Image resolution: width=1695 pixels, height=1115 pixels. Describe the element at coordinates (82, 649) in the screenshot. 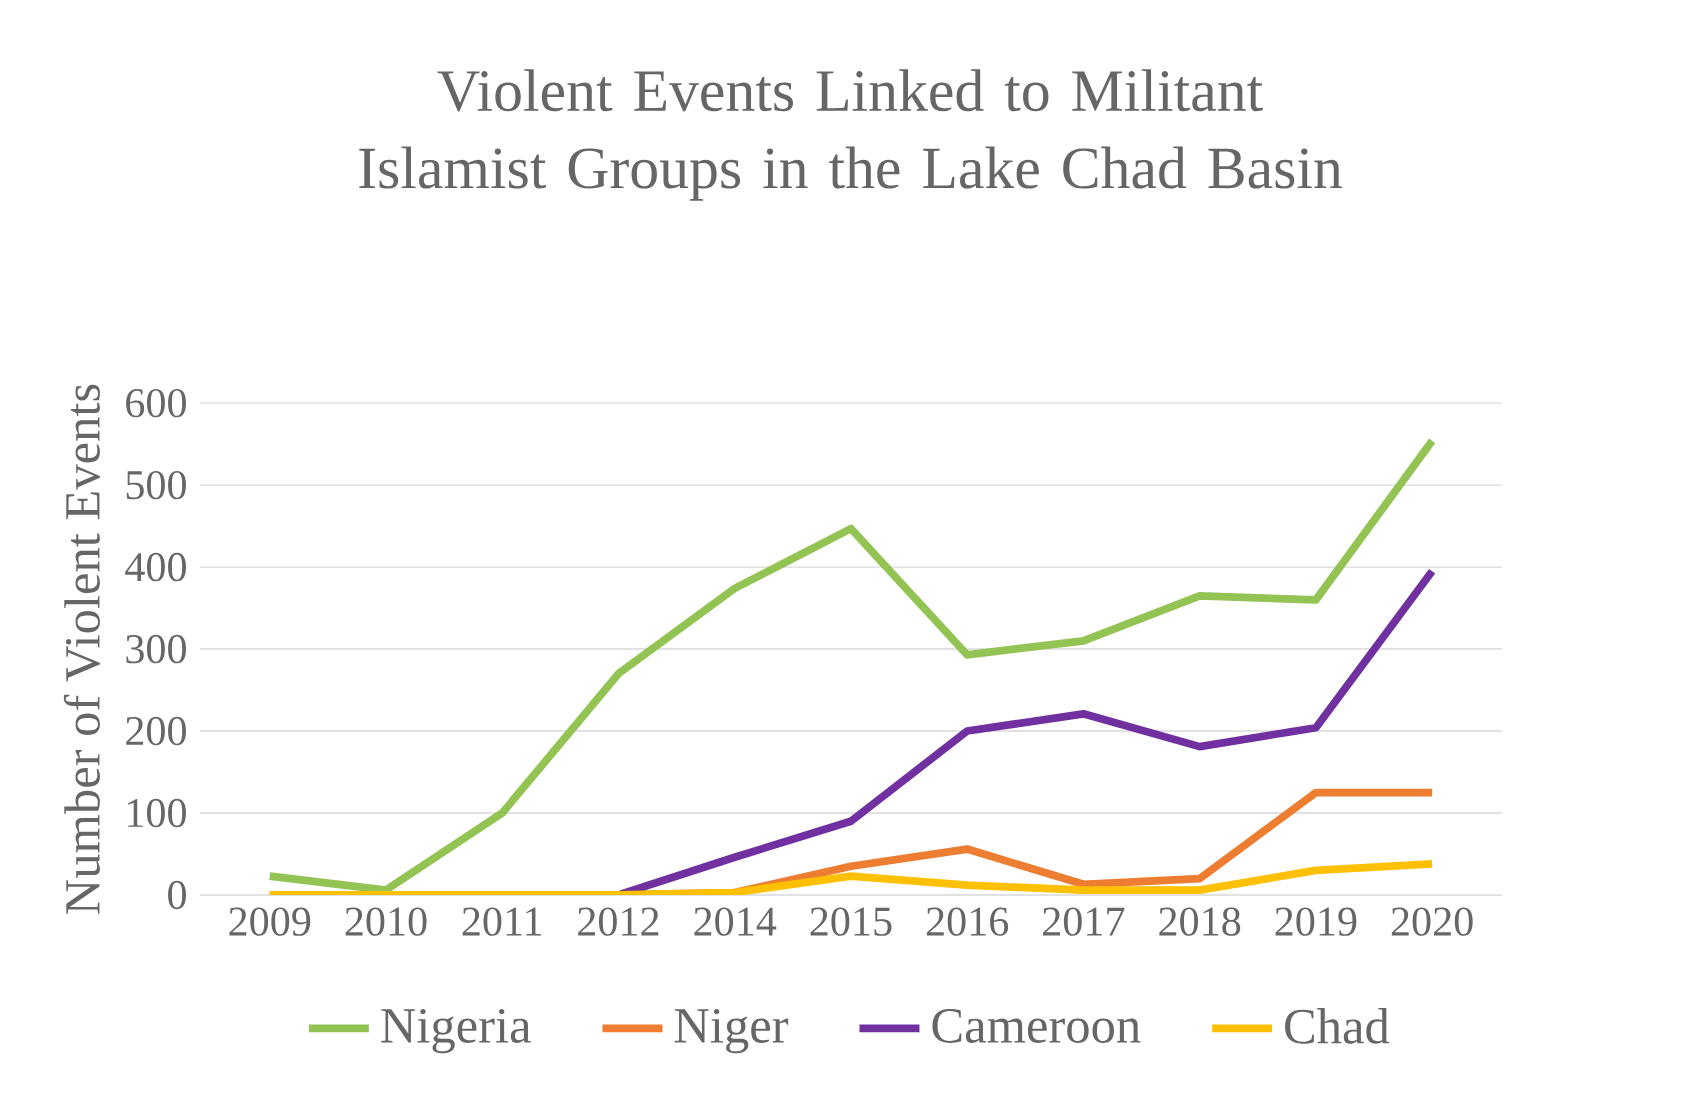

I see `y-axis-title: Number of Violent Events` at that location.